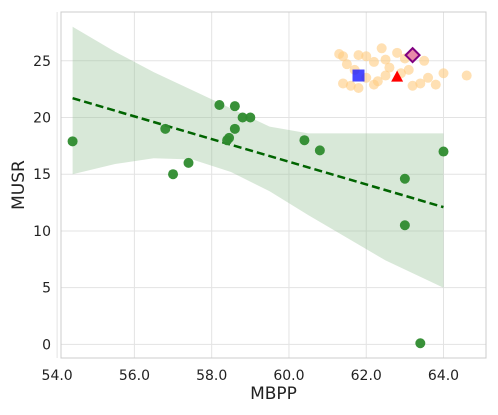 This screenshot has width=498, height=415. What do you see at coordinates (273, 394) in the screenshot?
I see `x-axis-label: MBPP` at bounding box center [273, 394].